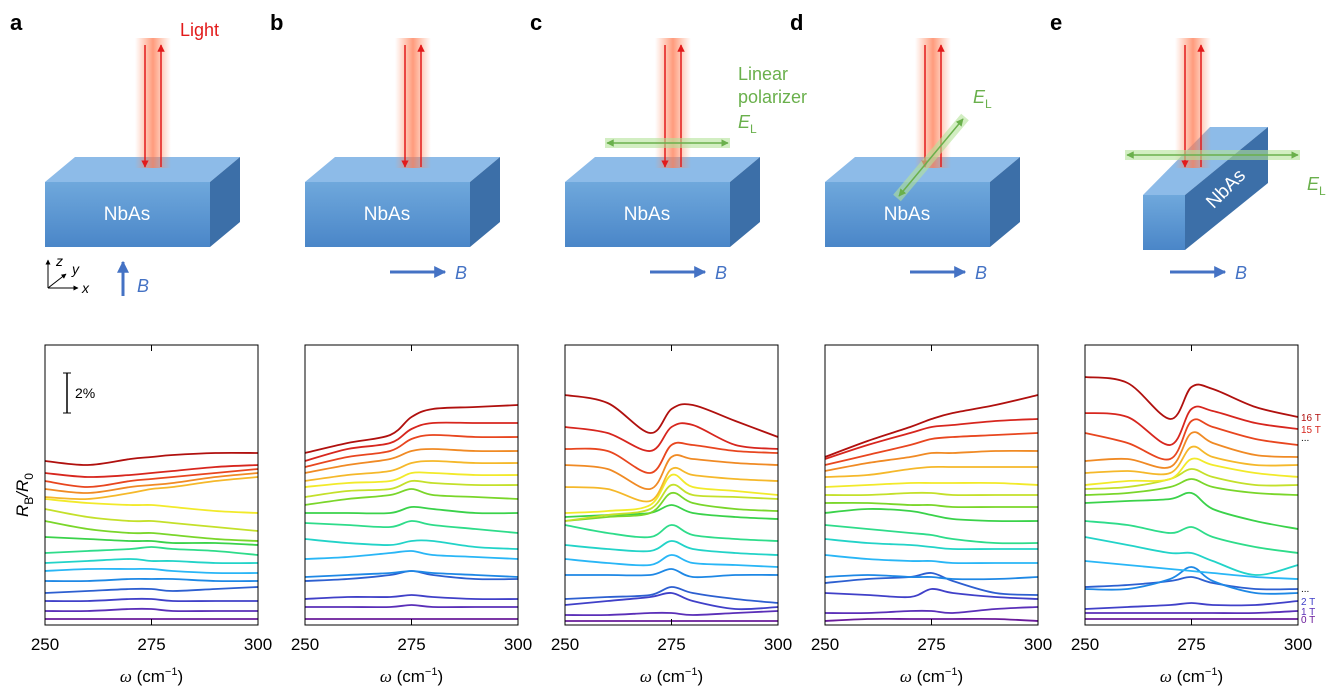 Image resolution: width=1331 pixels, height=691 pixels. I want to click on y-axis-label: RB/R0, so click(24, 495).